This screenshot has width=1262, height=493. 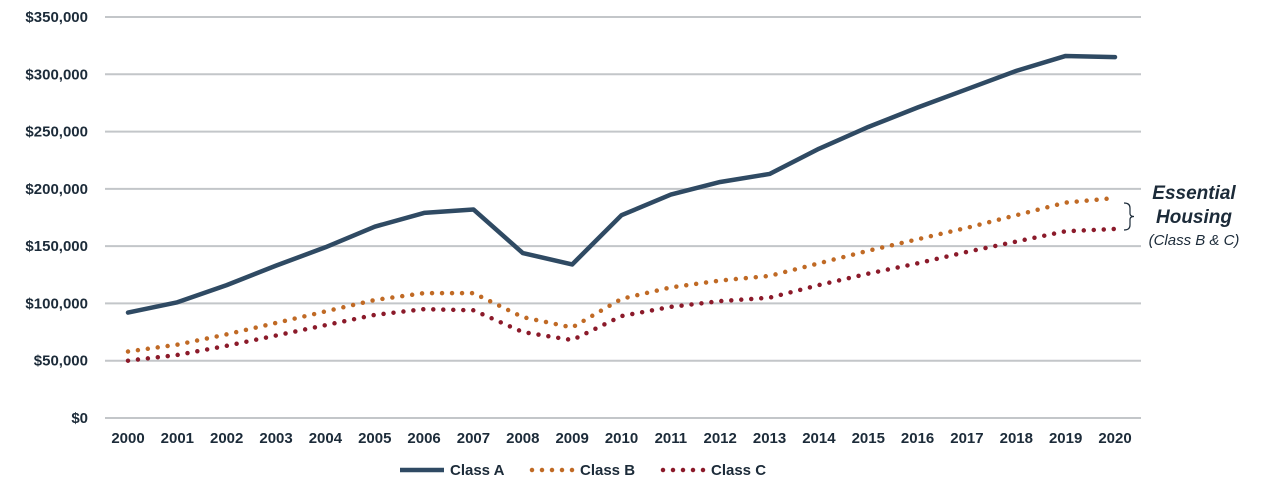 I want to click on y-tick-label: $200,000, so click(x=56, y=189).